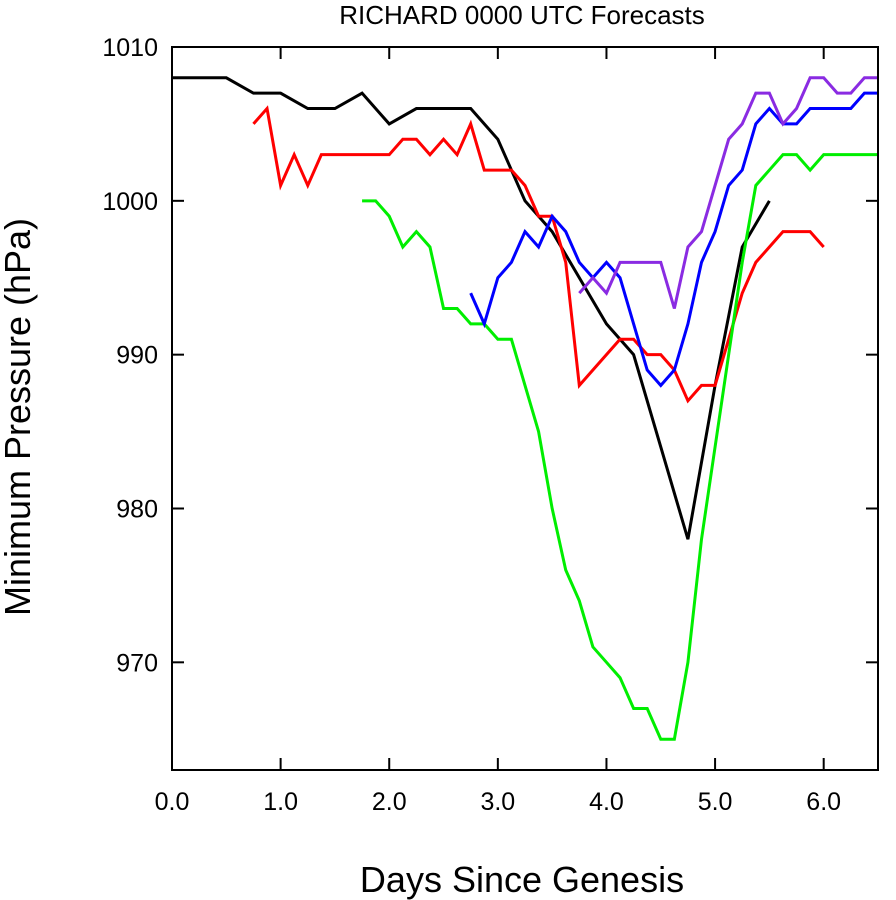 This screenshot has width=896, height=900. I want to click on x-tick-label: 6.0, so click(823, 802).